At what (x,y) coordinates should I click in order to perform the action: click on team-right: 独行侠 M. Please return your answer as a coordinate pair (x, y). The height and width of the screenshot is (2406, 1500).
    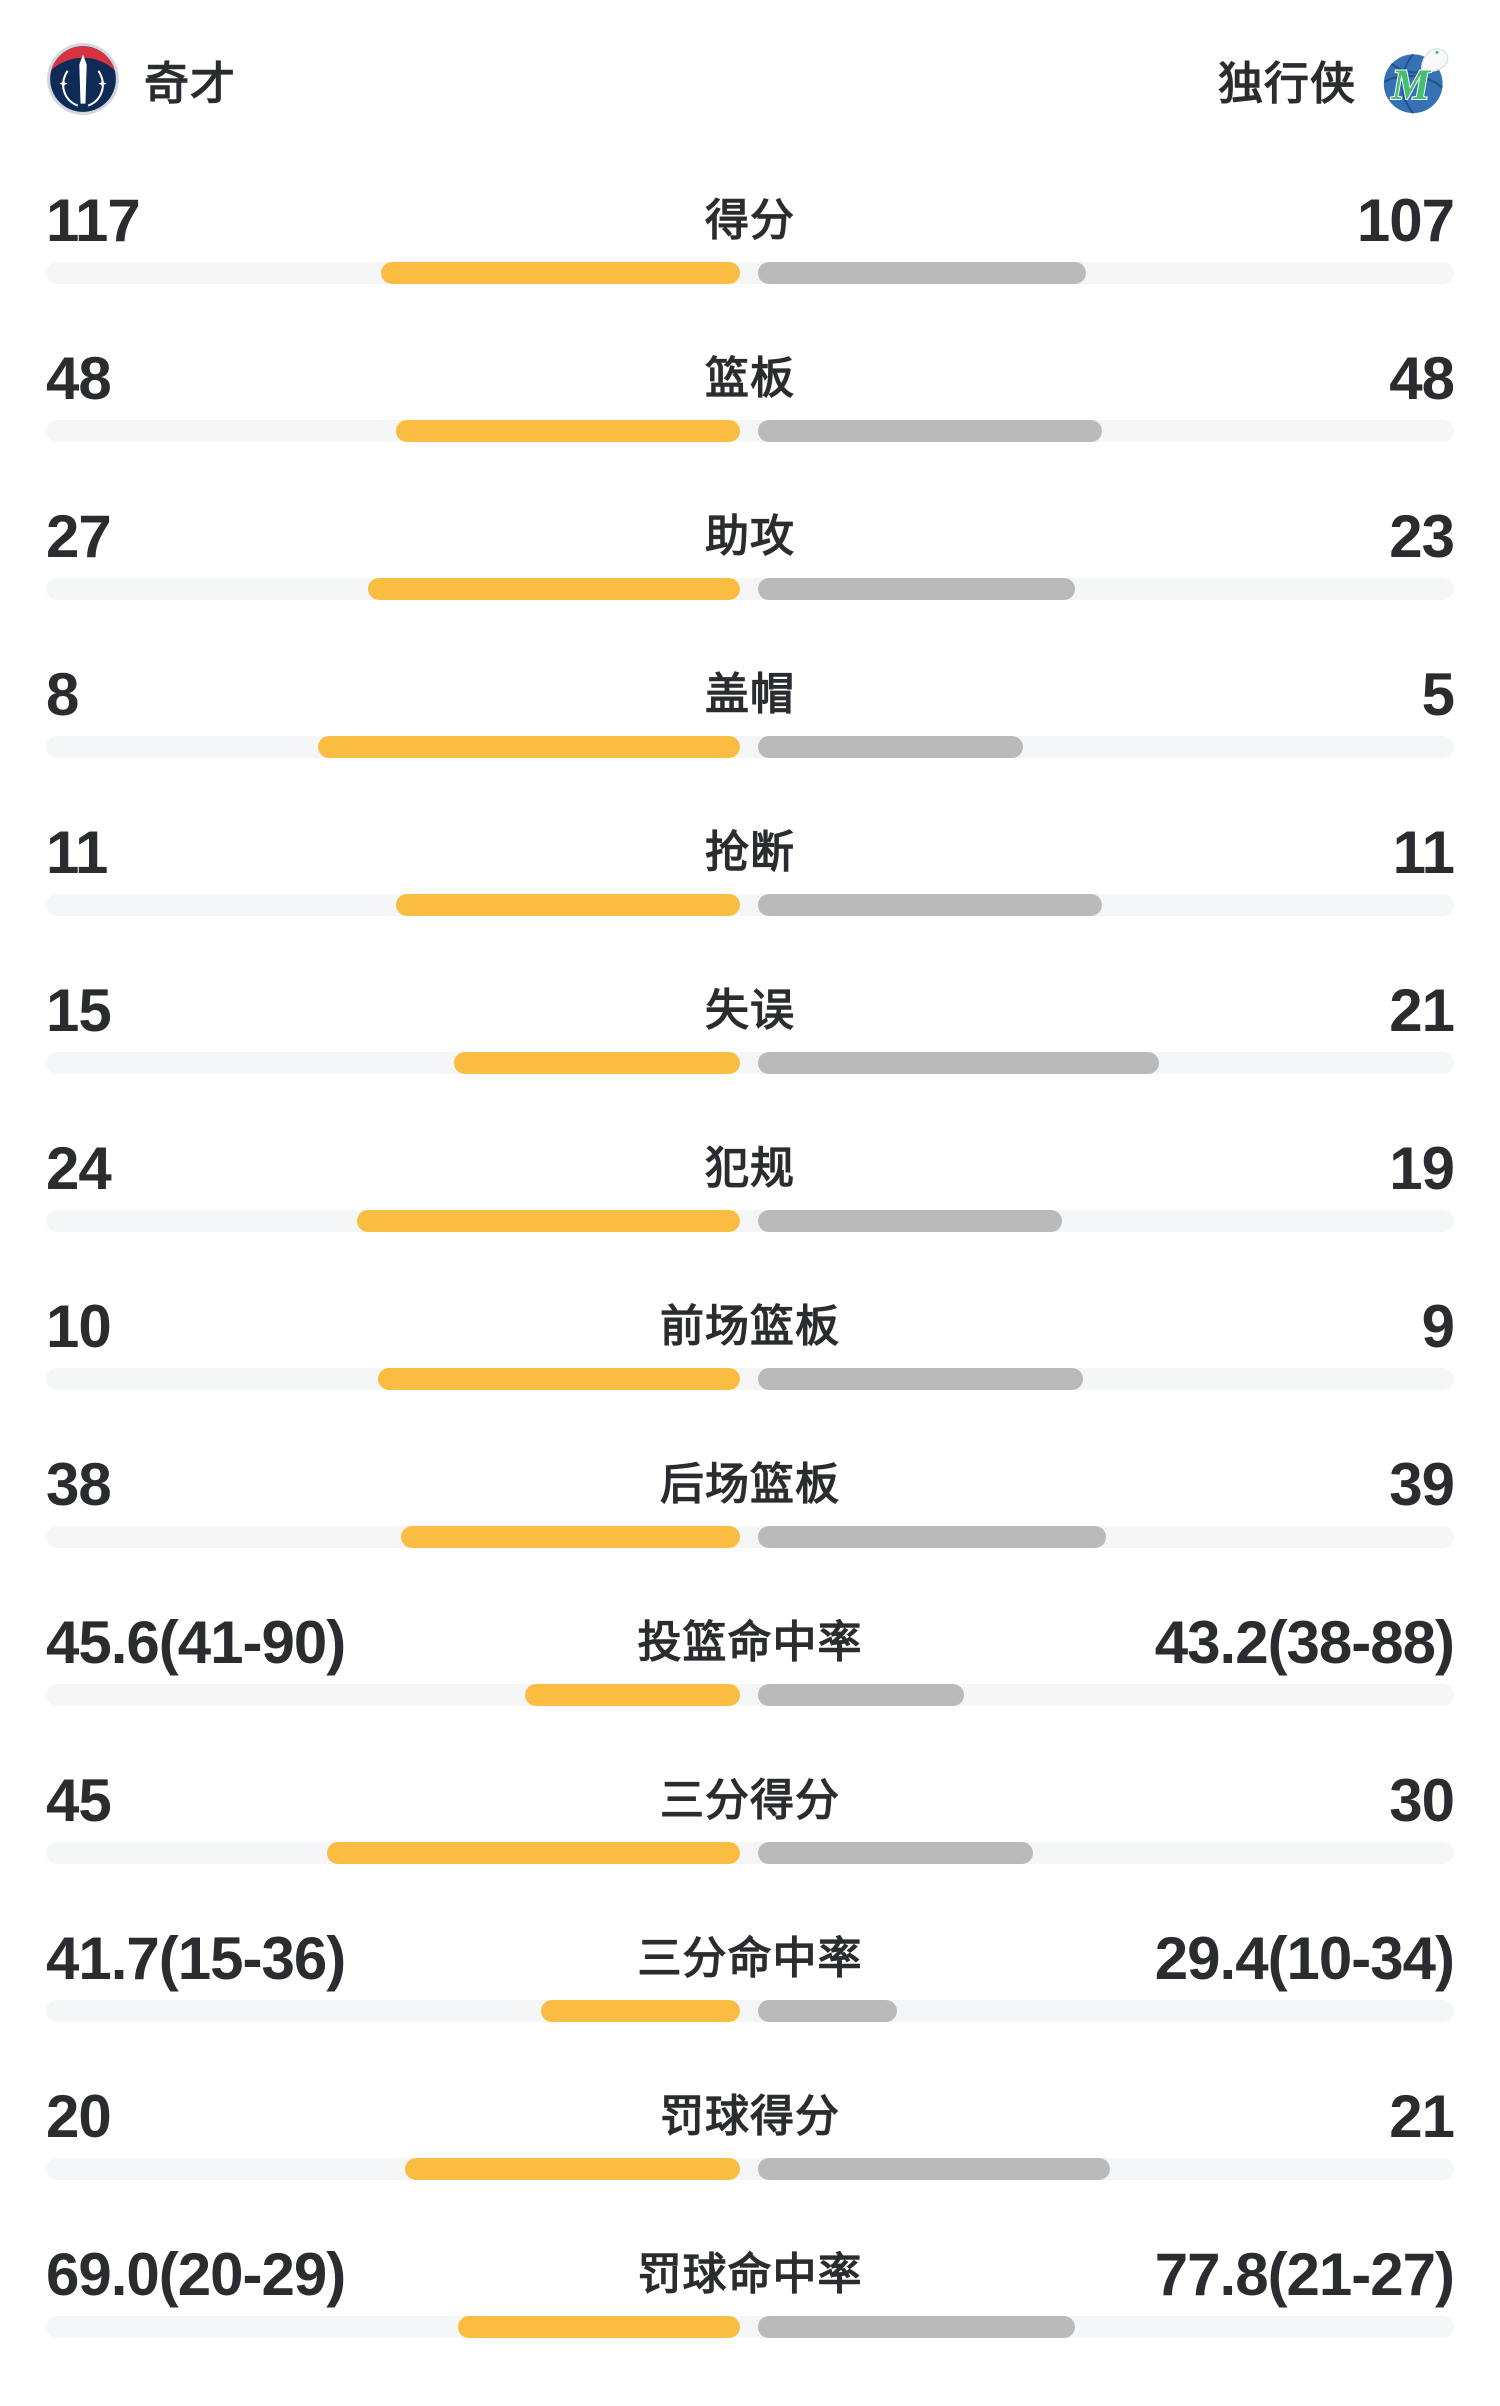
    Looking at the image, I should click on (1336, 79).